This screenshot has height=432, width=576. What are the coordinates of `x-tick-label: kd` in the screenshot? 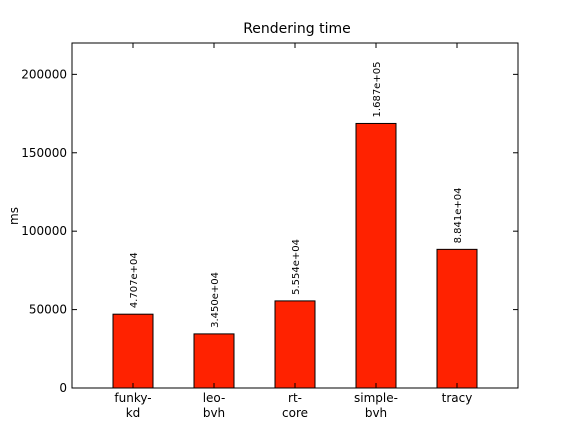 It's located at (133, 413).